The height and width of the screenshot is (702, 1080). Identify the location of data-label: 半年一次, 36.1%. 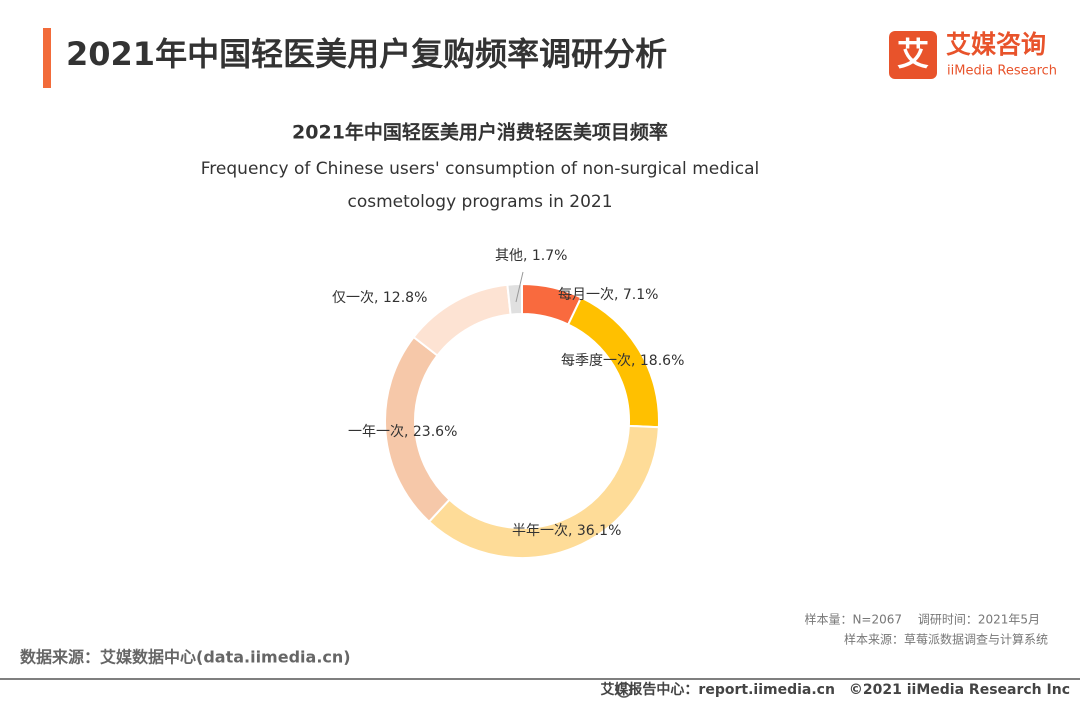
(566, 531).